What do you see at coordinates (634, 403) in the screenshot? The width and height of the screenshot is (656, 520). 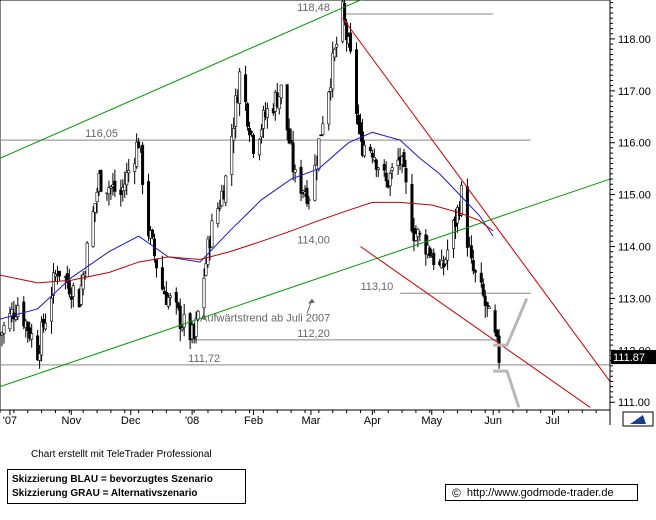 I see `y-tick-label: 111.00` at bounding box center [634, 403].